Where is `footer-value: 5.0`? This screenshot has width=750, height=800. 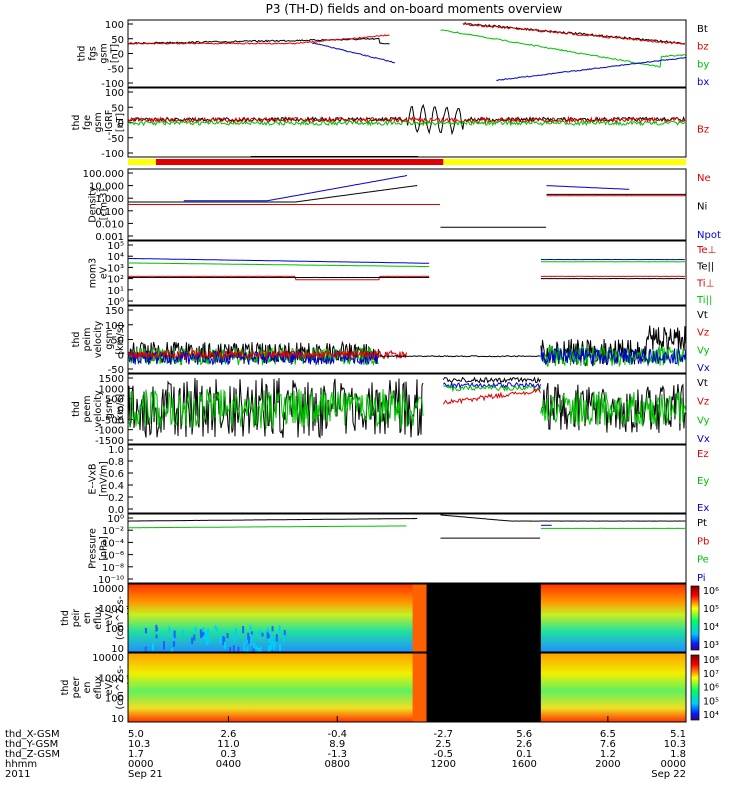
footer-value: 5.0 is located at coordinates (136, 734).